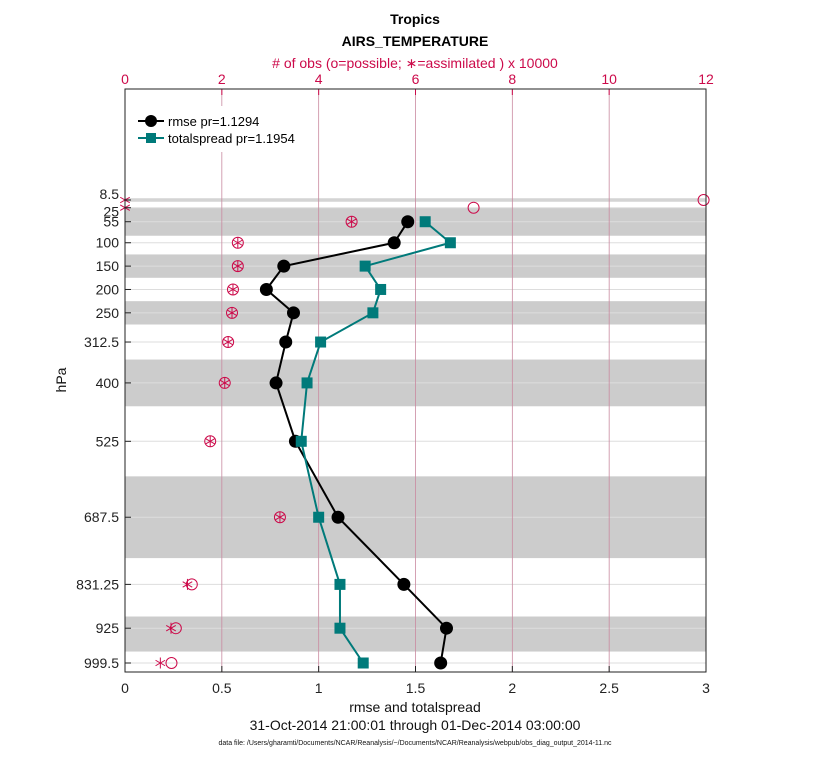 This screenshot has width=830, height=760. What do you see at coordinates (108, 243) in the screenshot?
I see `y-tick-label-3: 100` at bounding box center [108, 243].